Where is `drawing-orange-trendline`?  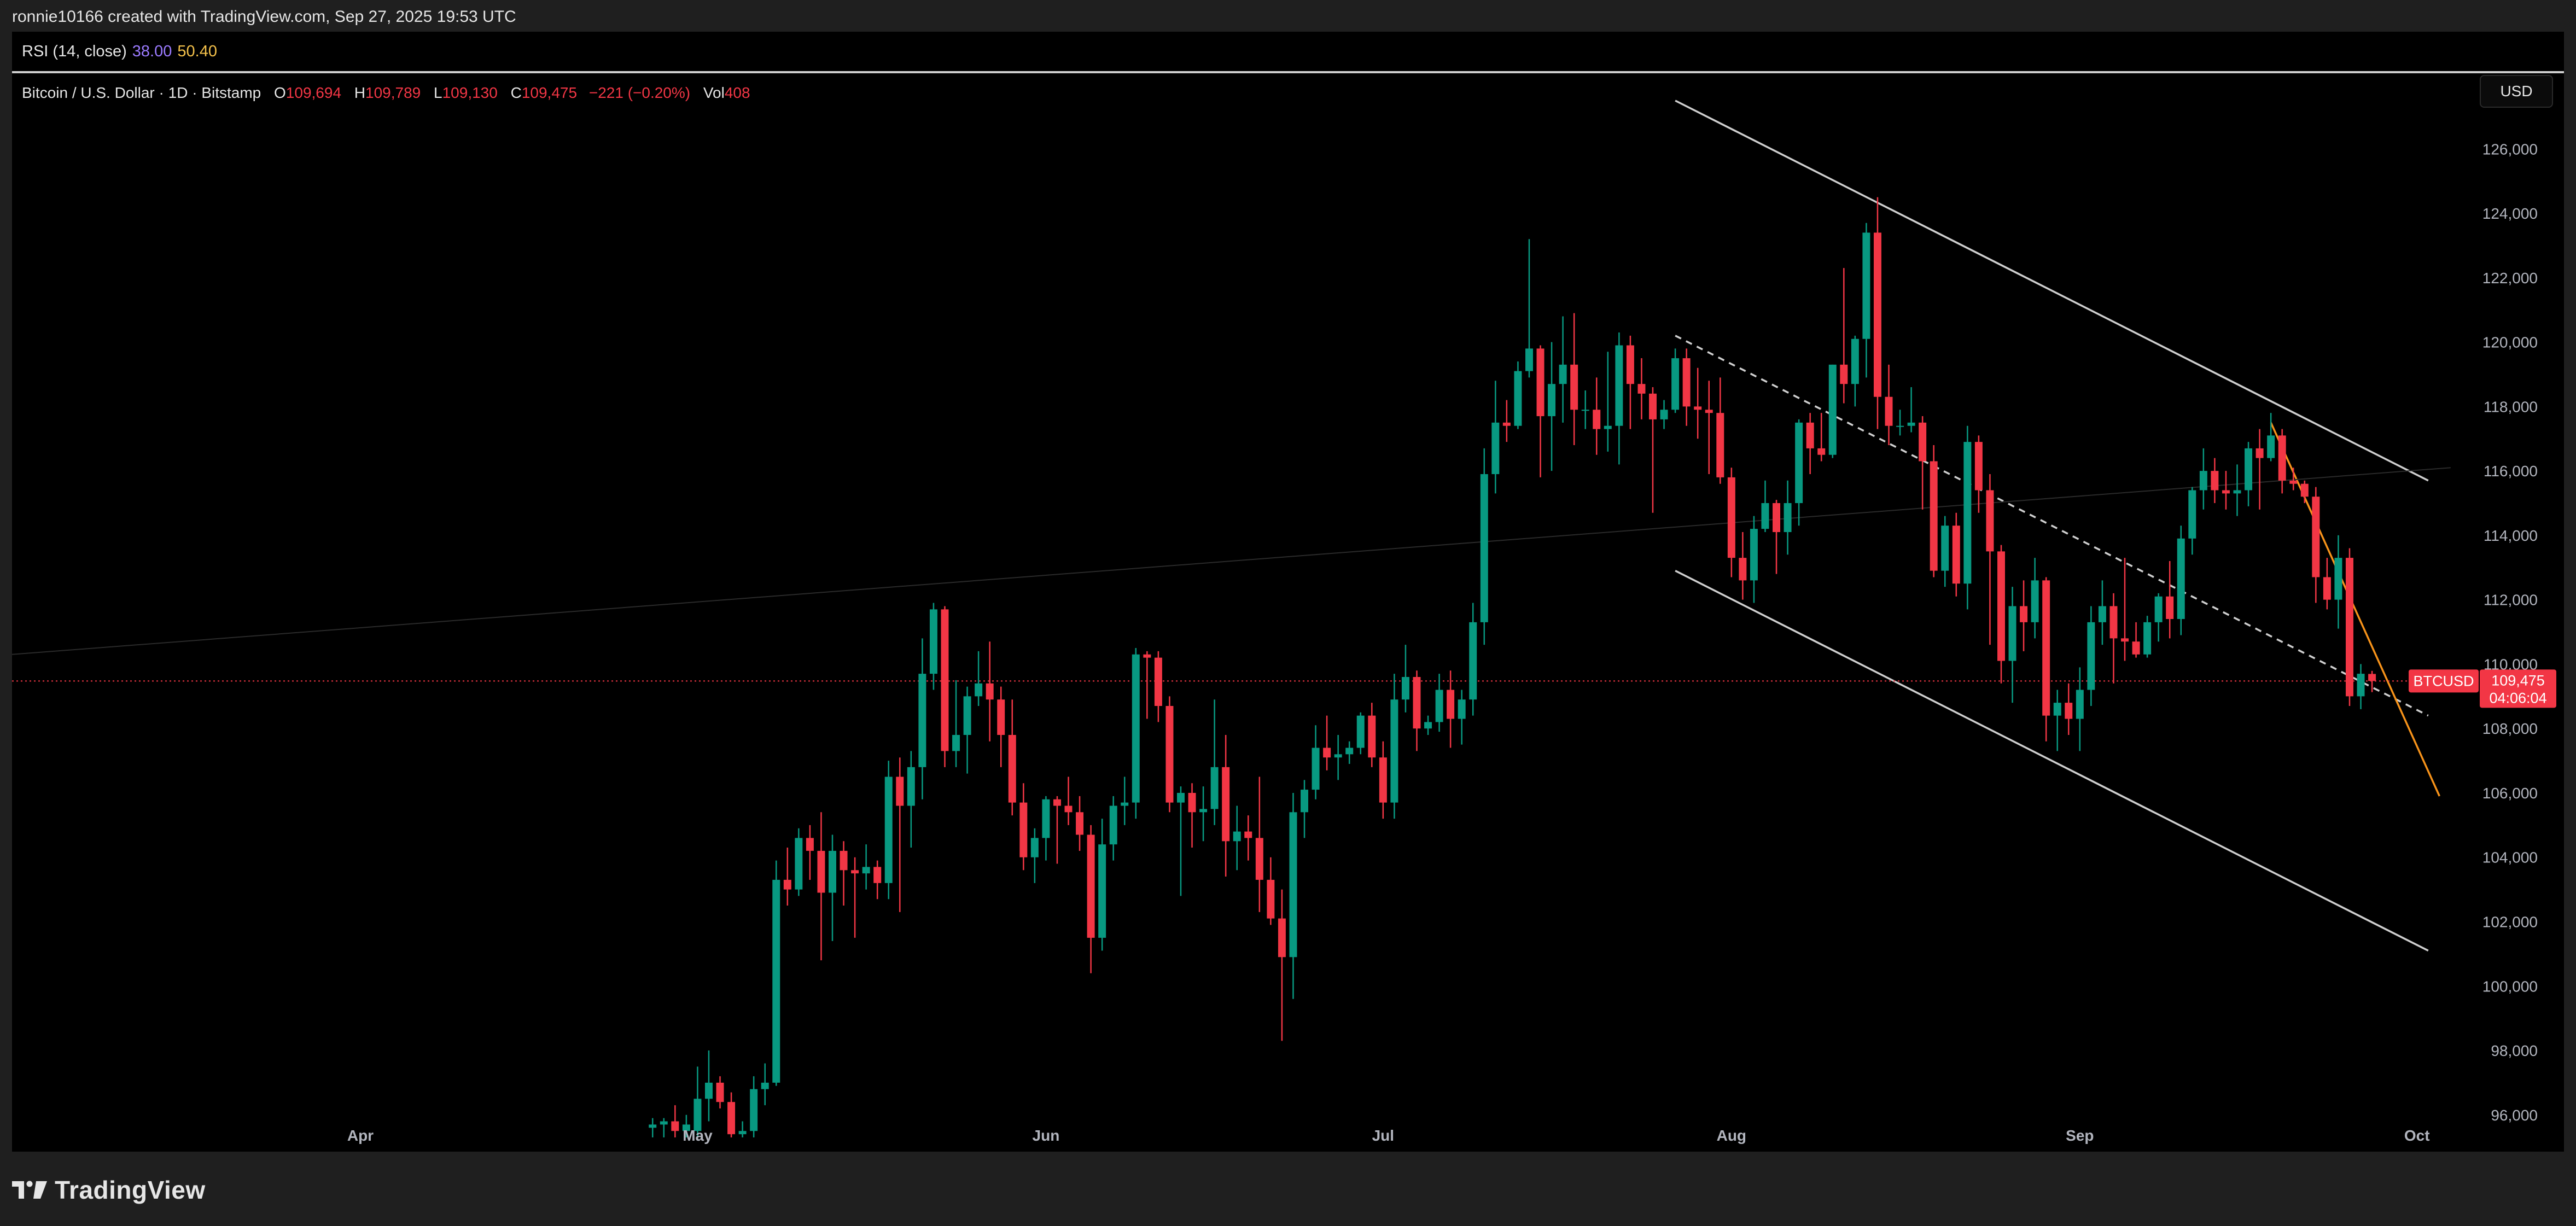
drawing-orange-trendline is located at coordinates (2355, 609).